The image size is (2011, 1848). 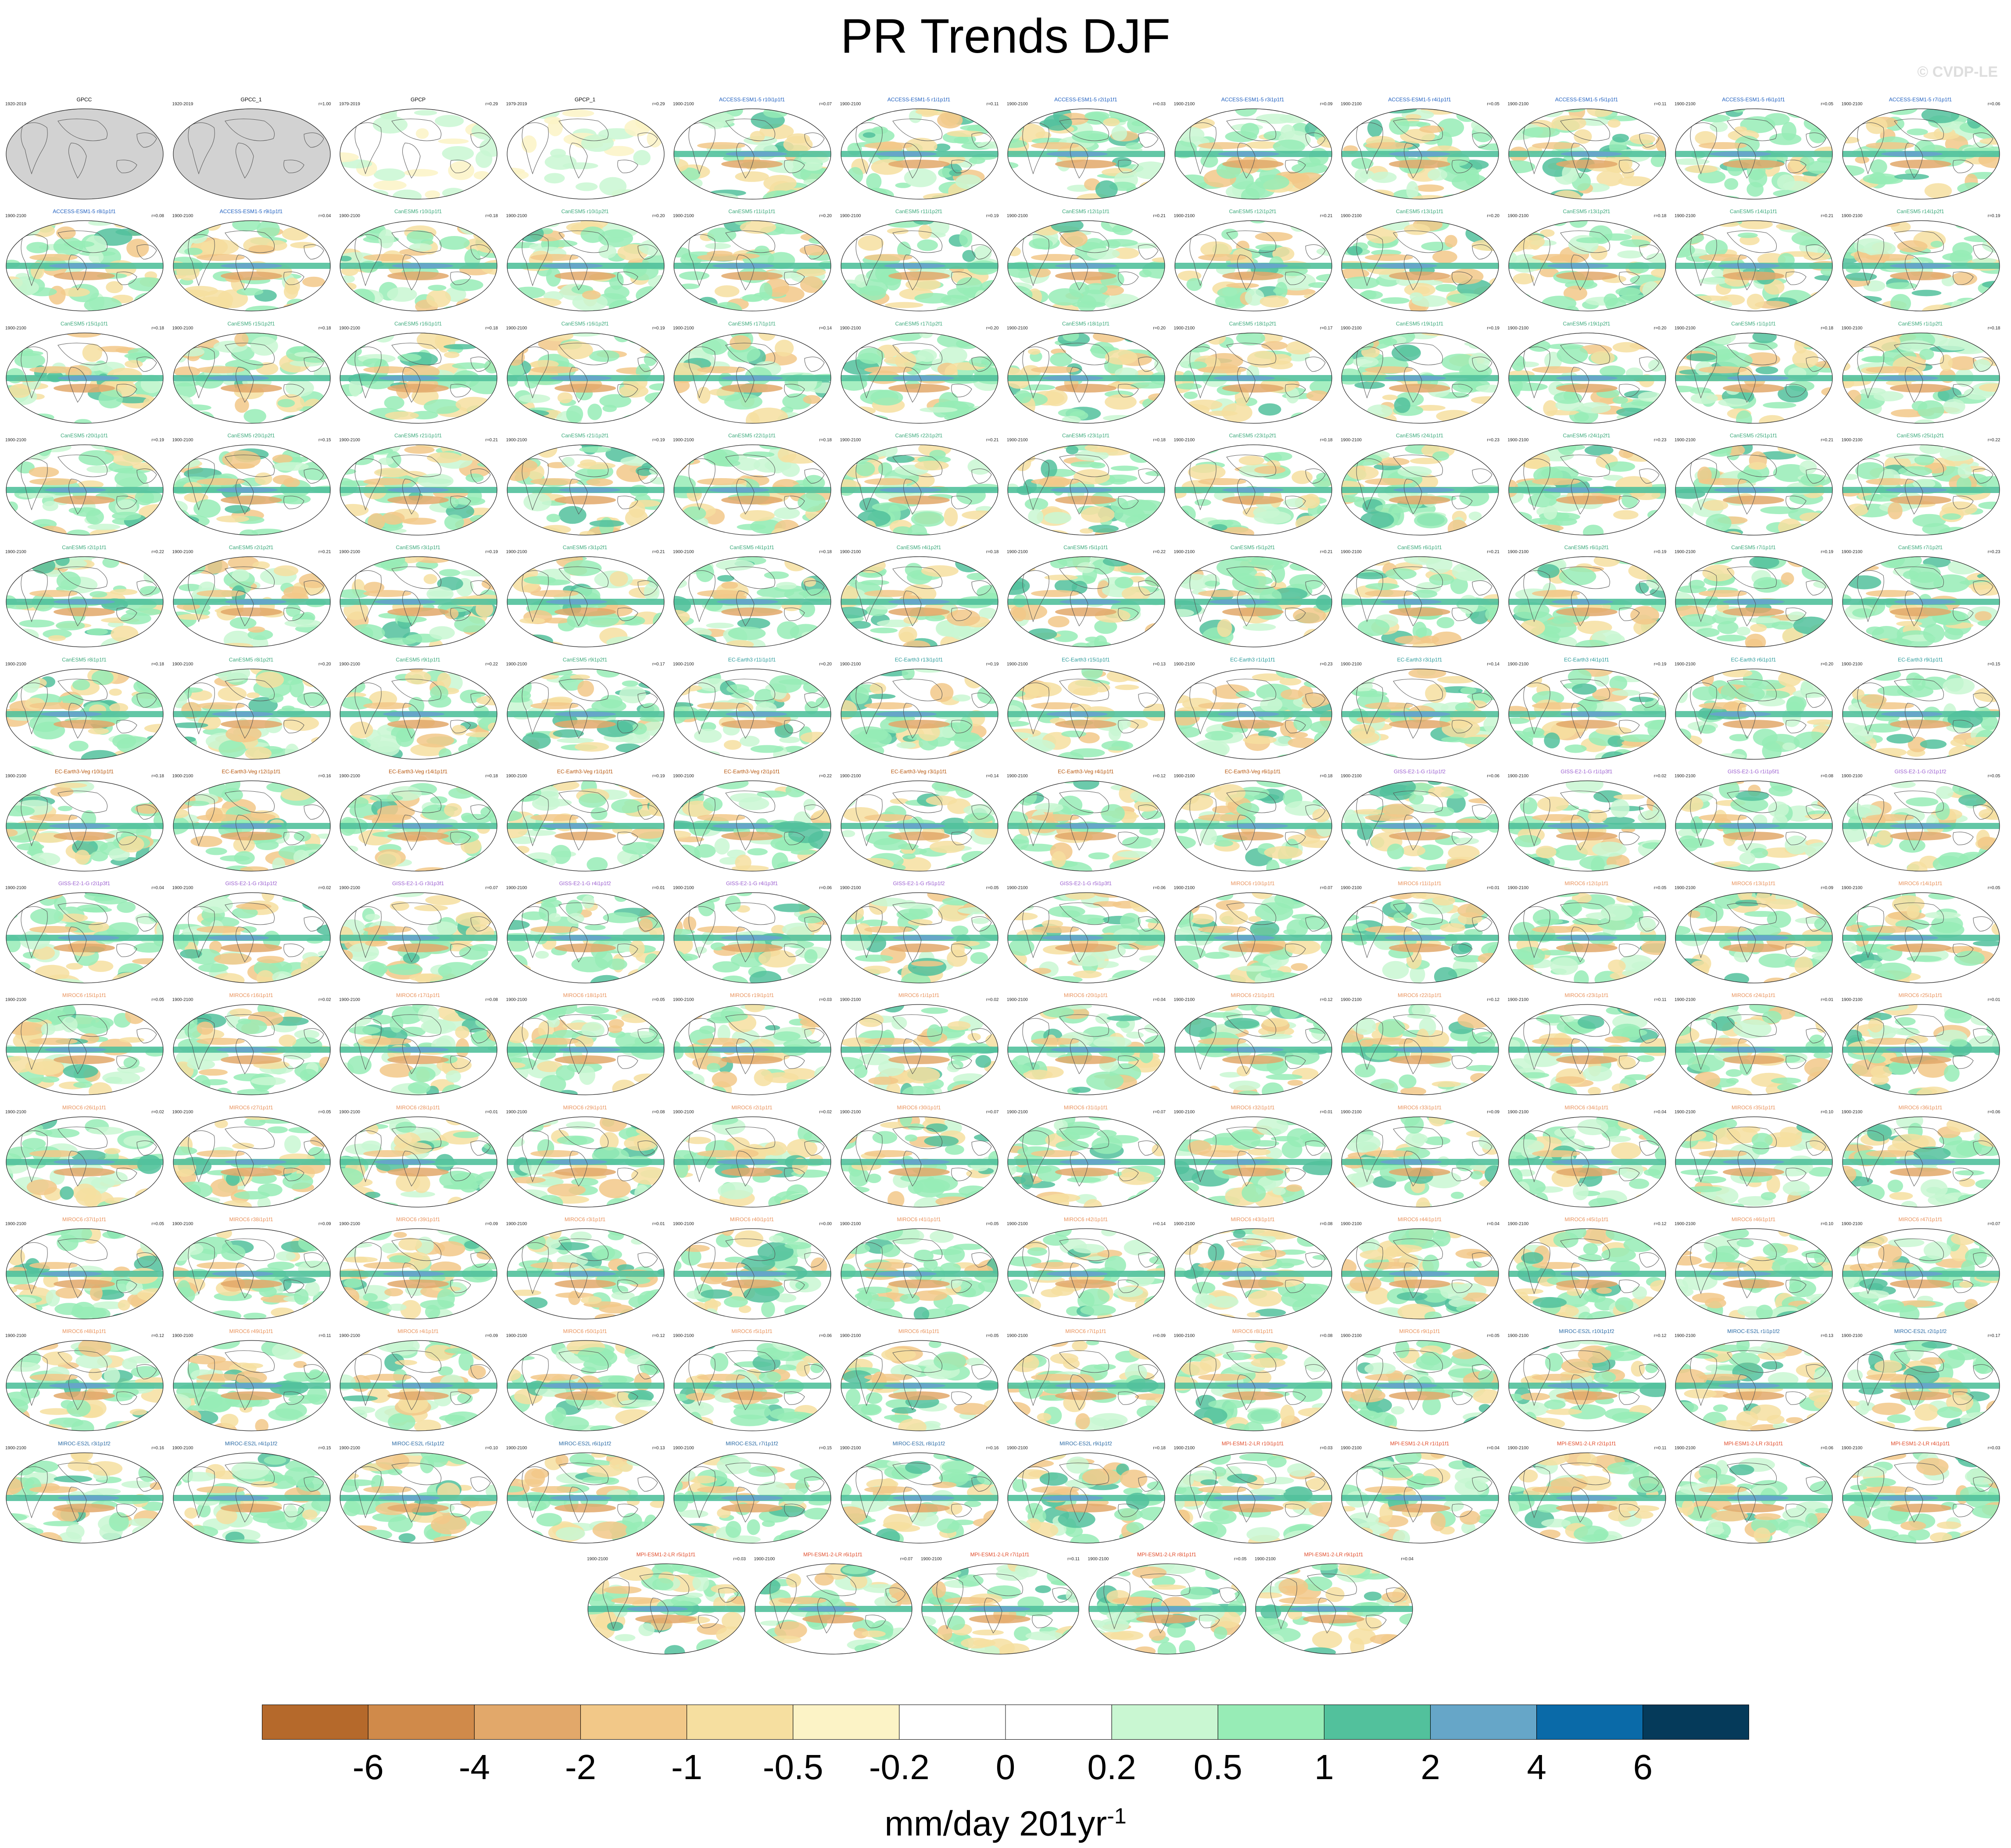 What do you see at coordinates (752, 934) in the screenshot?
I see `map-panel: GISS-E2-1-G r4i1p3f1 1900-2100 r=0.06` at bounding box center [752, 934].